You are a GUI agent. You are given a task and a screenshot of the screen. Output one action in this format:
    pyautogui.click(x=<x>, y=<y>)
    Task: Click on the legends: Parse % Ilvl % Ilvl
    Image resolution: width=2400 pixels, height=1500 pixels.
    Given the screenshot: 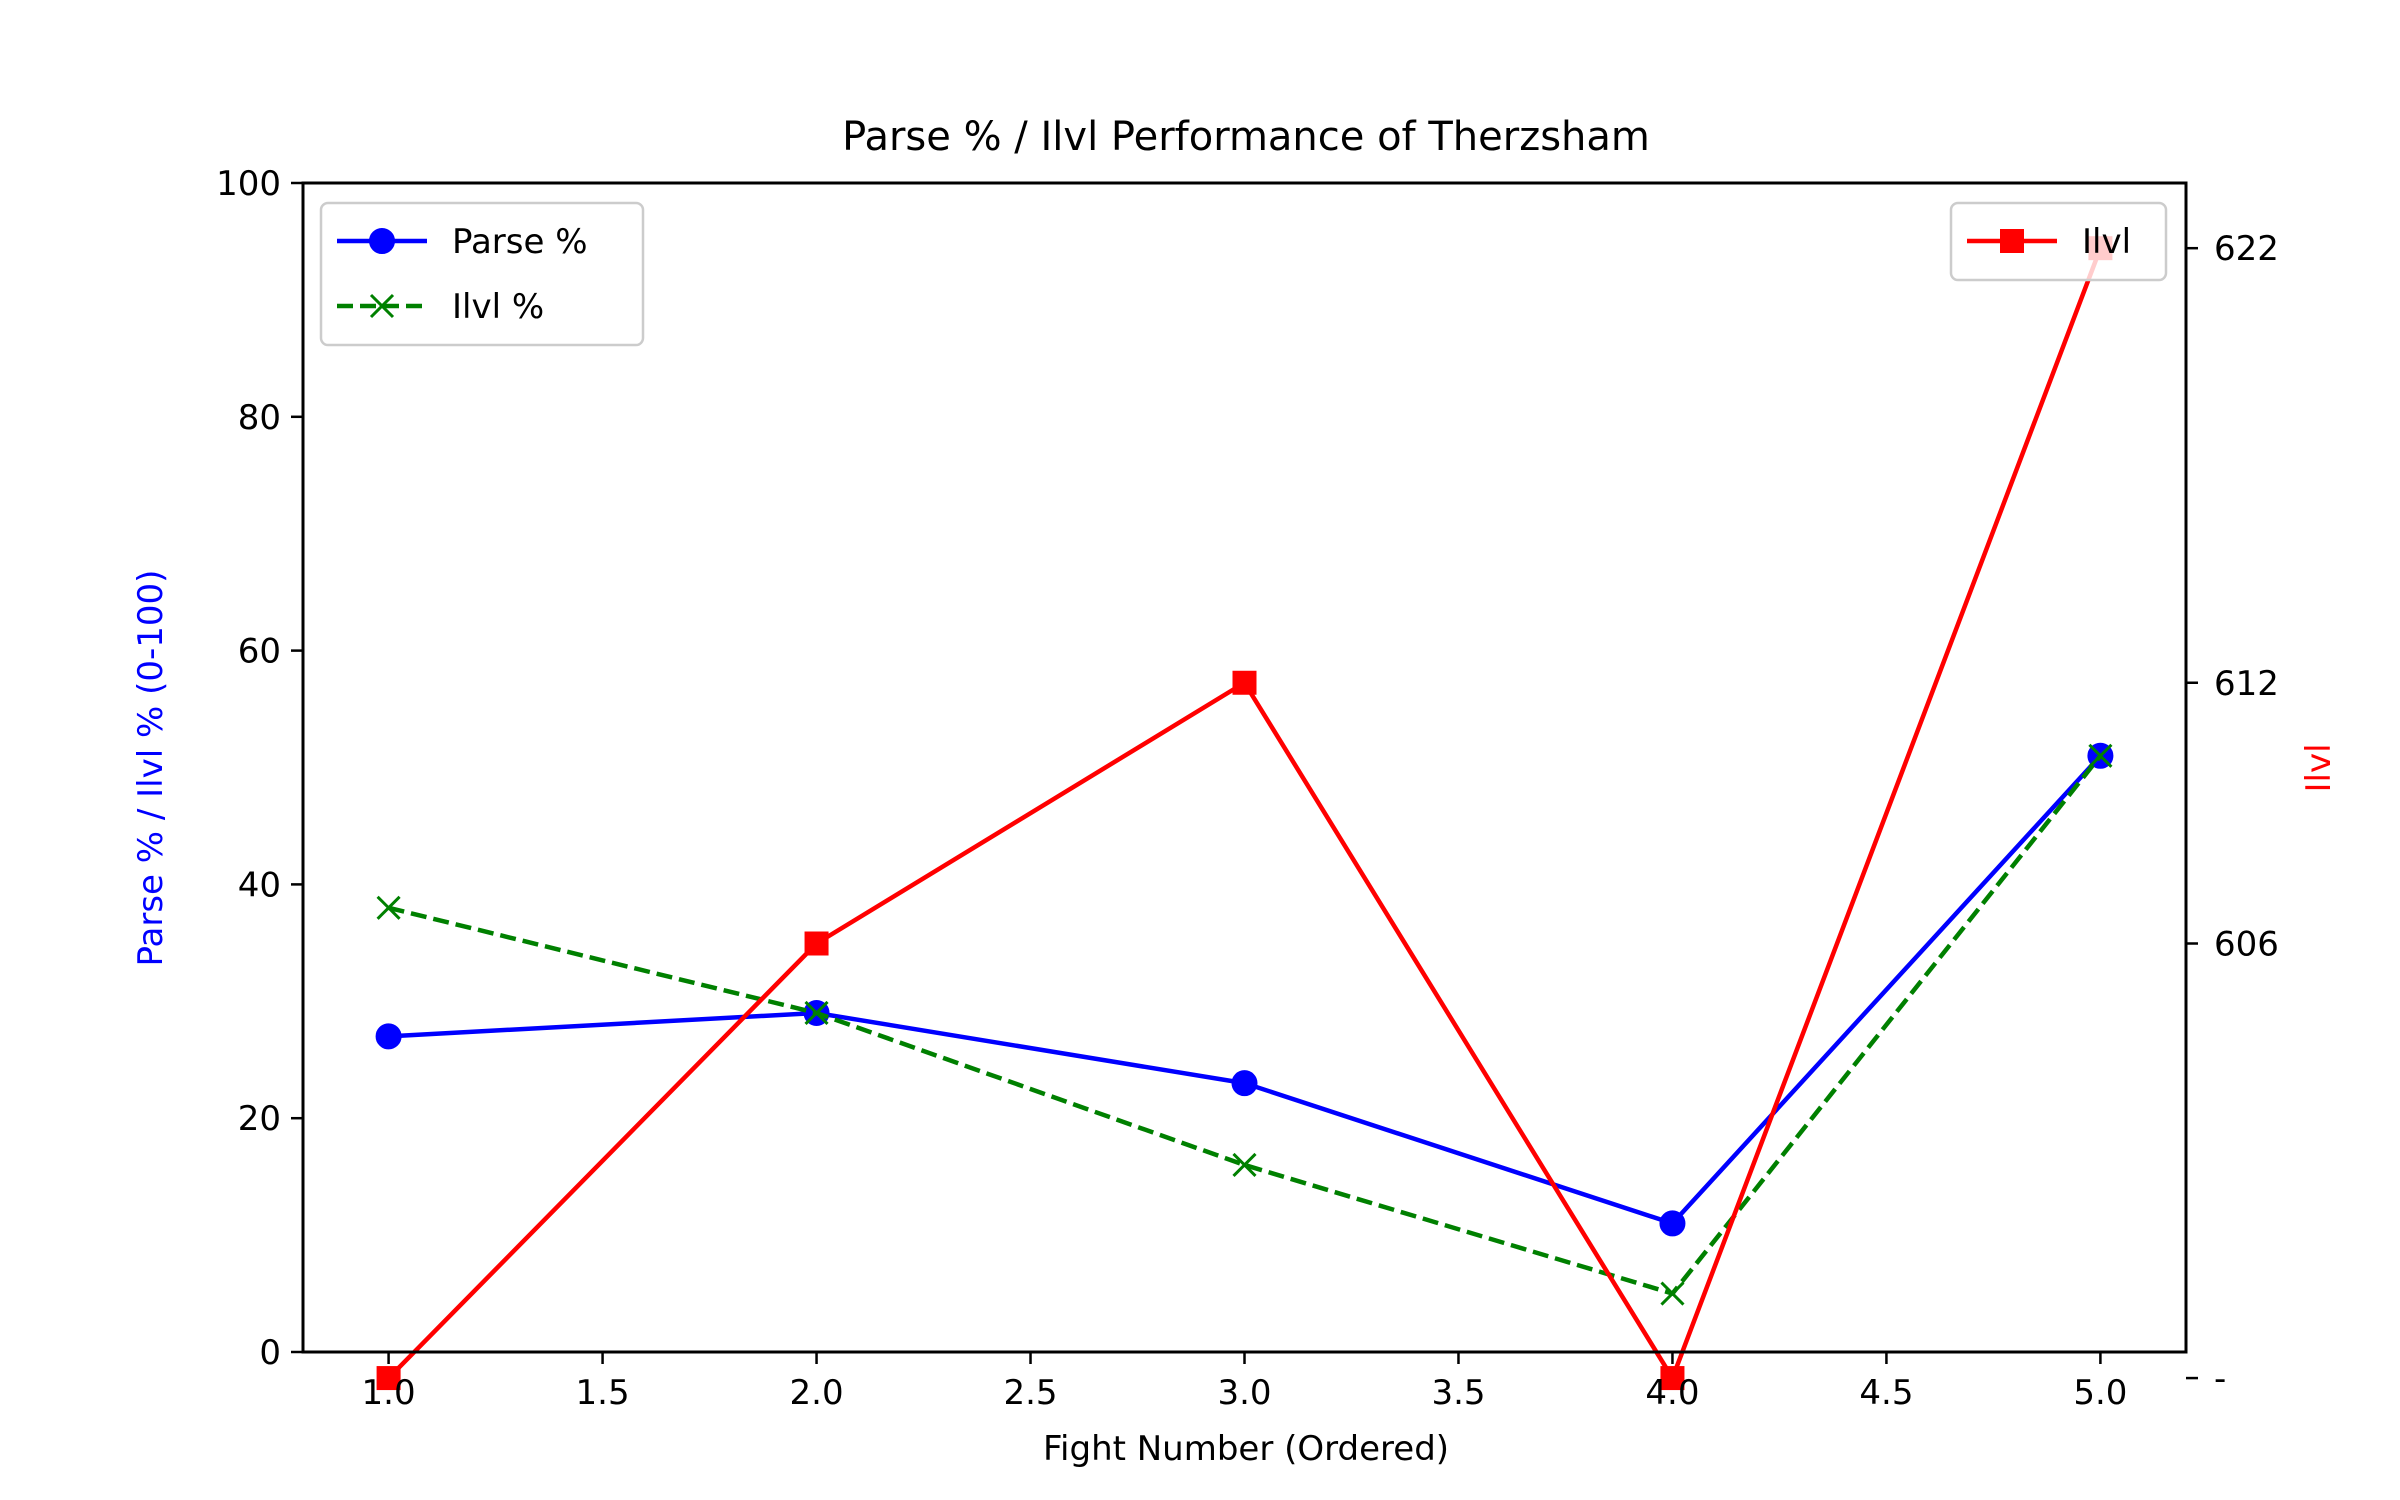 What is the action you would take?
    pyautogui.click(x=1243, y=274)
    